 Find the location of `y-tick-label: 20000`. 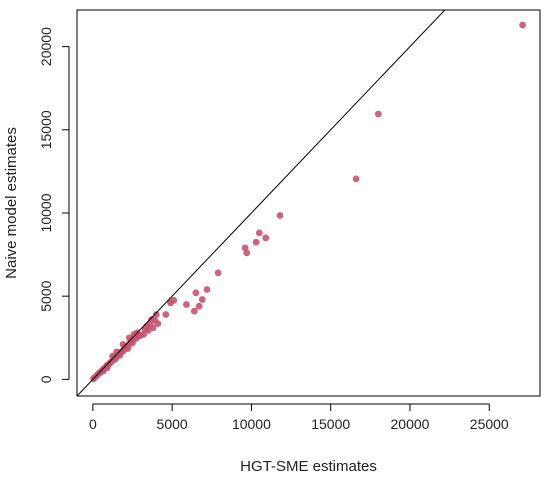

y-tick-label: 20000 is located at coordinates (46, 46).